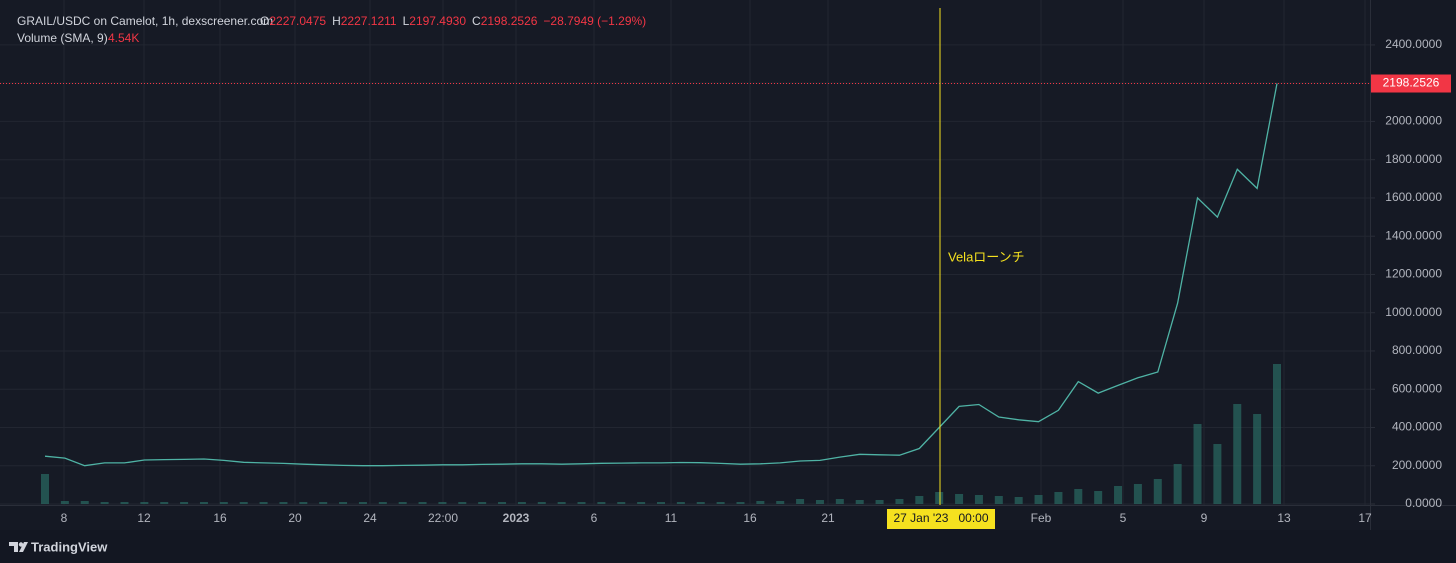 This screenshot has height=563, width=1456. Describe the element at coordinates (1411, 83) in the screenshot. I see `last-price-label: 2198.2526` at that location.